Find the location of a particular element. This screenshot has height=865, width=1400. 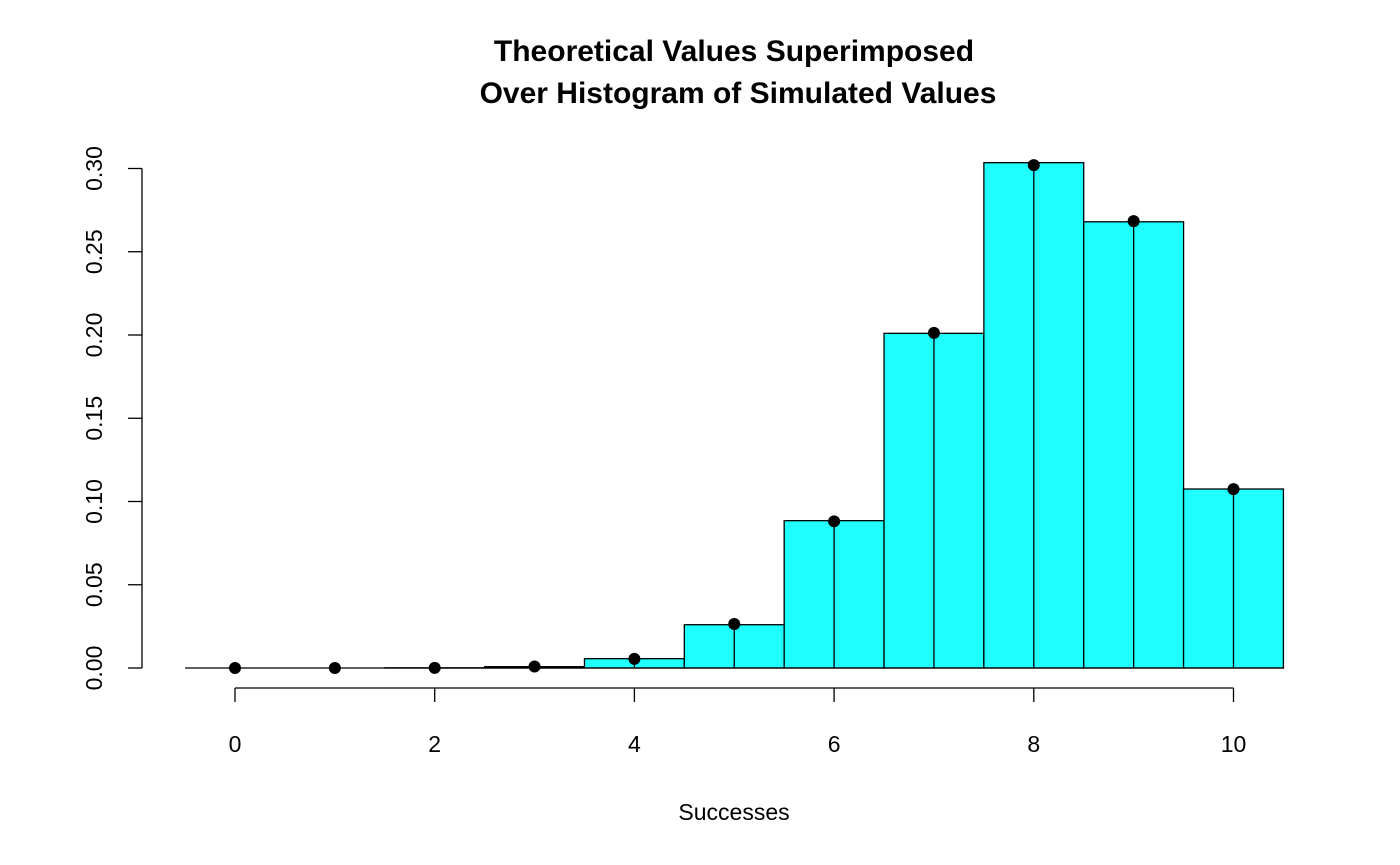

chart-title-line-2: Over Histogram of Simulated Values is located at coordinates (738, 93).